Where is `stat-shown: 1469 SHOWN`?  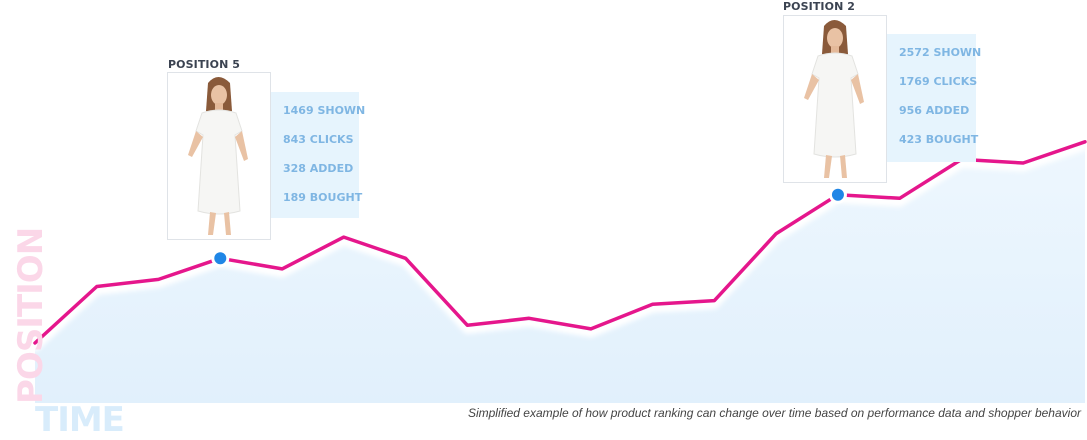
stat-shown: 1469 SHOWN is located at coordinates (324, 110).